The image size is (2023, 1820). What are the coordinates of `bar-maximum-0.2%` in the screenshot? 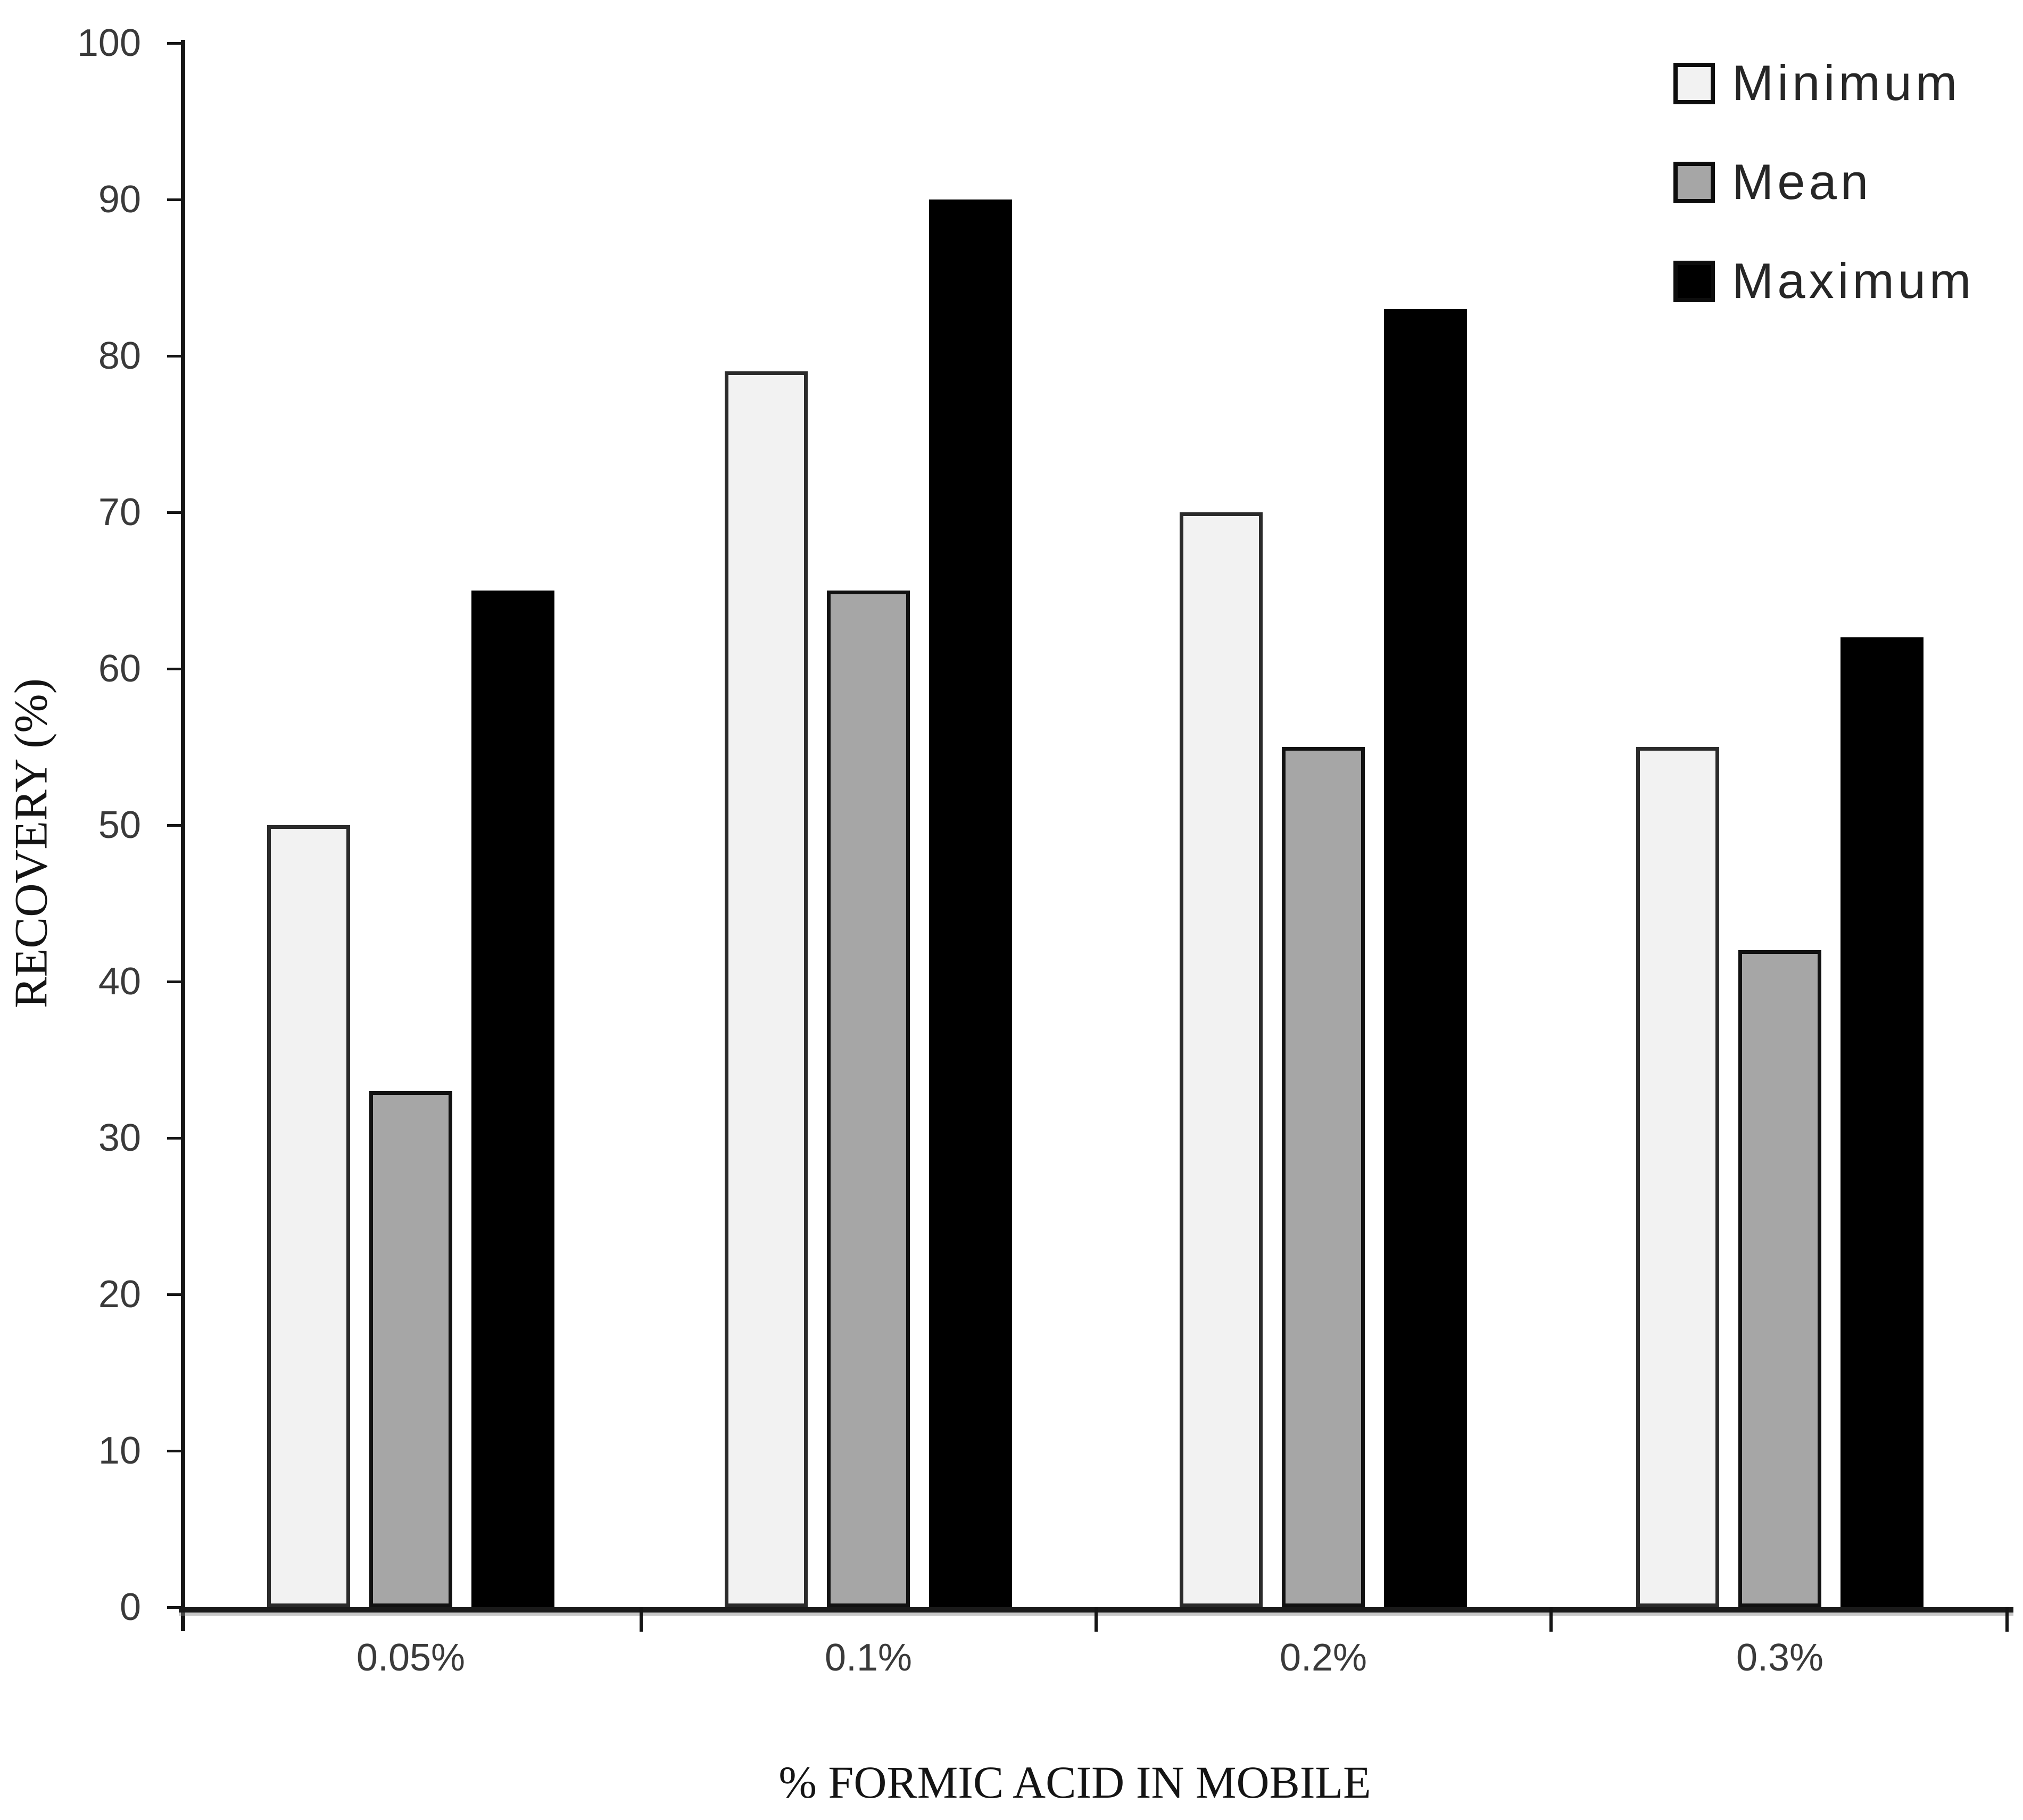 It's located at (1425, 958).